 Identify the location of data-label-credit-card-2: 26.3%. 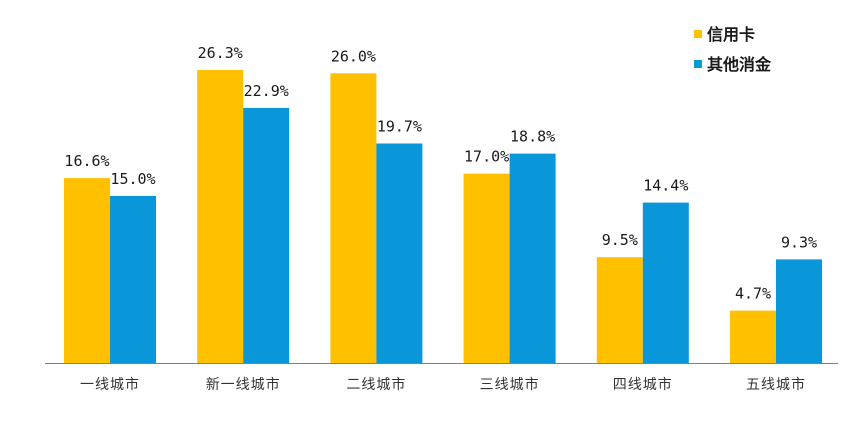
(220, 53).